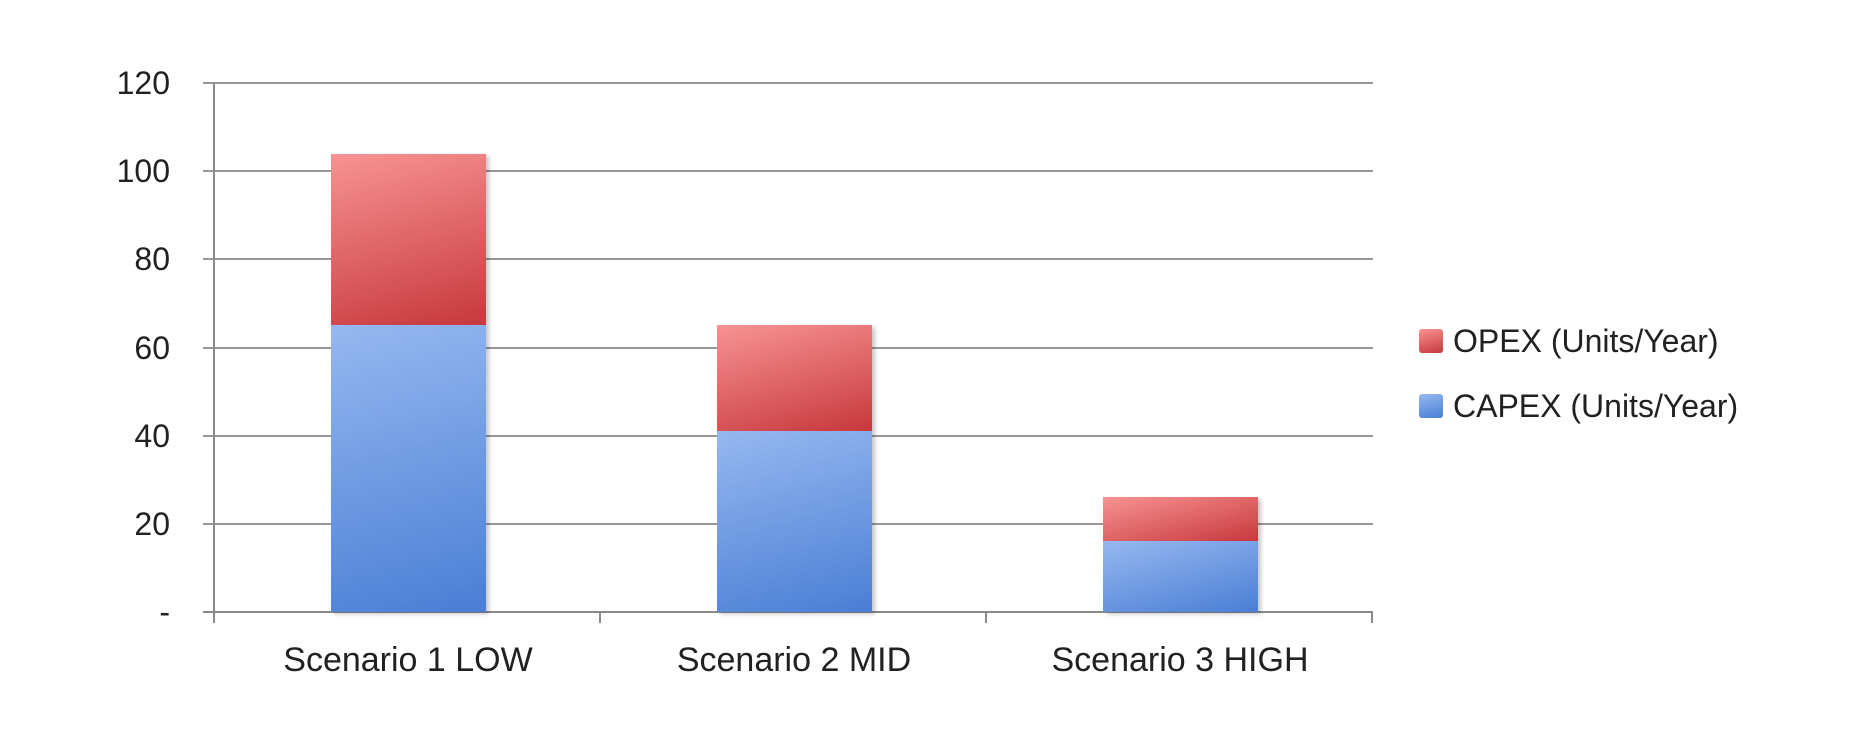 The width and height of the screenshot is (1860, 741). I want to click on legend-item-opex-units-year: OPEX (Units/Year), so click(1569, 341).